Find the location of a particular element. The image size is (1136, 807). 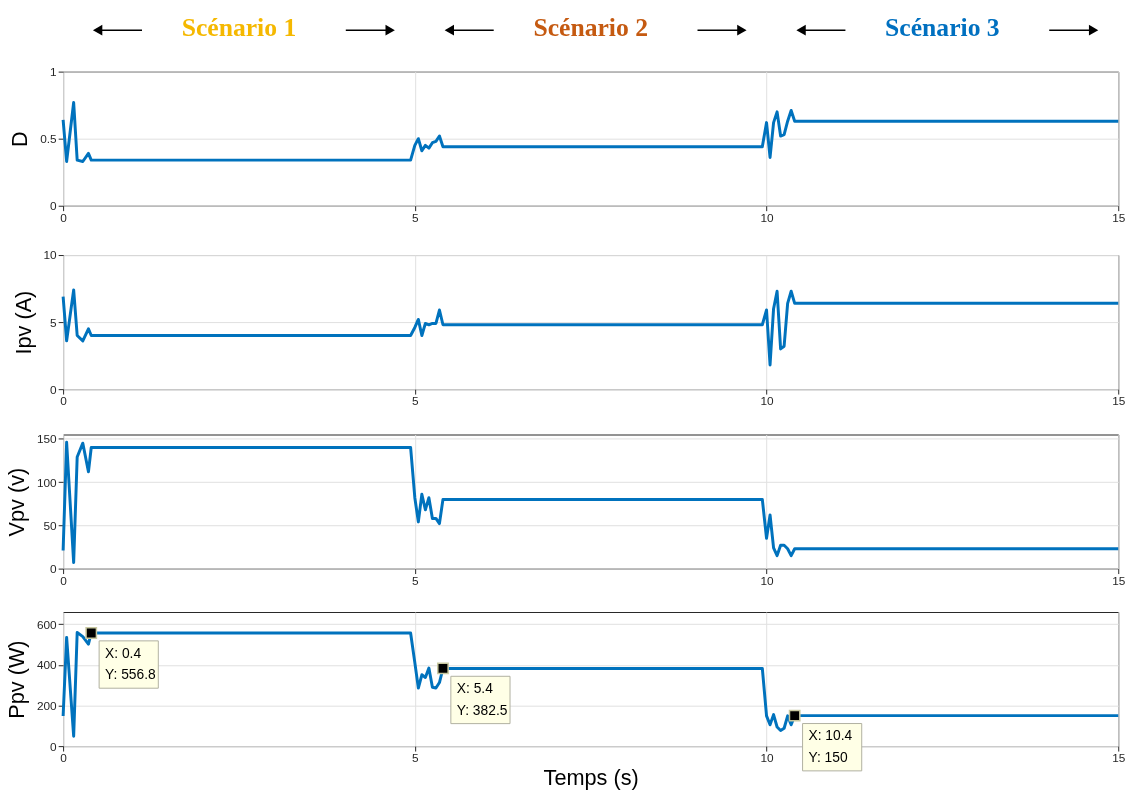

text: Scénario 1 is located at coordinates (239, 28).